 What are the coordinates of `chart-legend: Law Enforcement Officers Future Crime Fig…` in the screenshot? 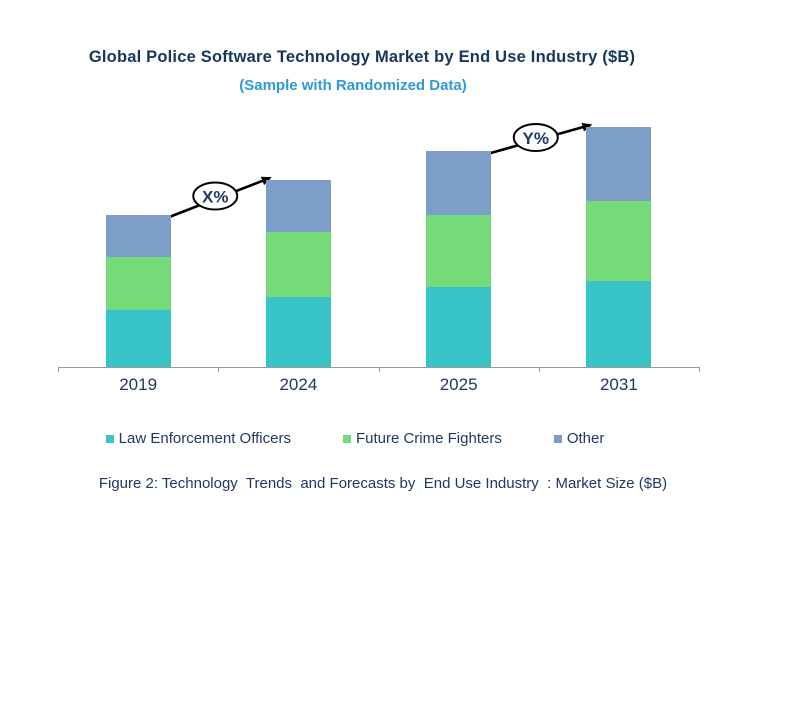 It's located at (355, 438).